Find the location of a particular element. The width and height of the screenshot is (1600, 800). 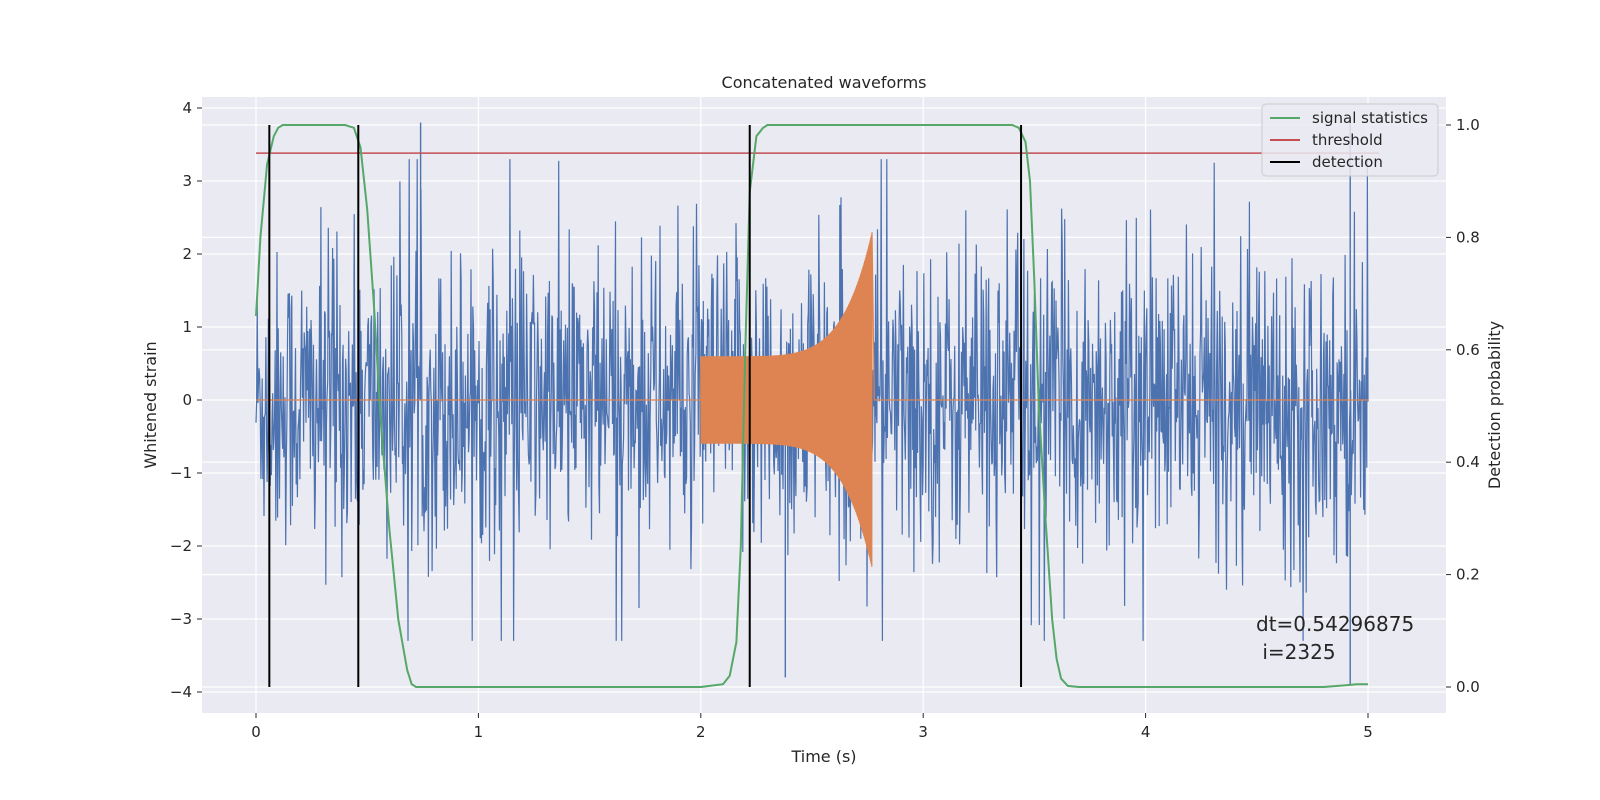

y2-tick-label: 0.4 is located at coordinates (1468, 462).